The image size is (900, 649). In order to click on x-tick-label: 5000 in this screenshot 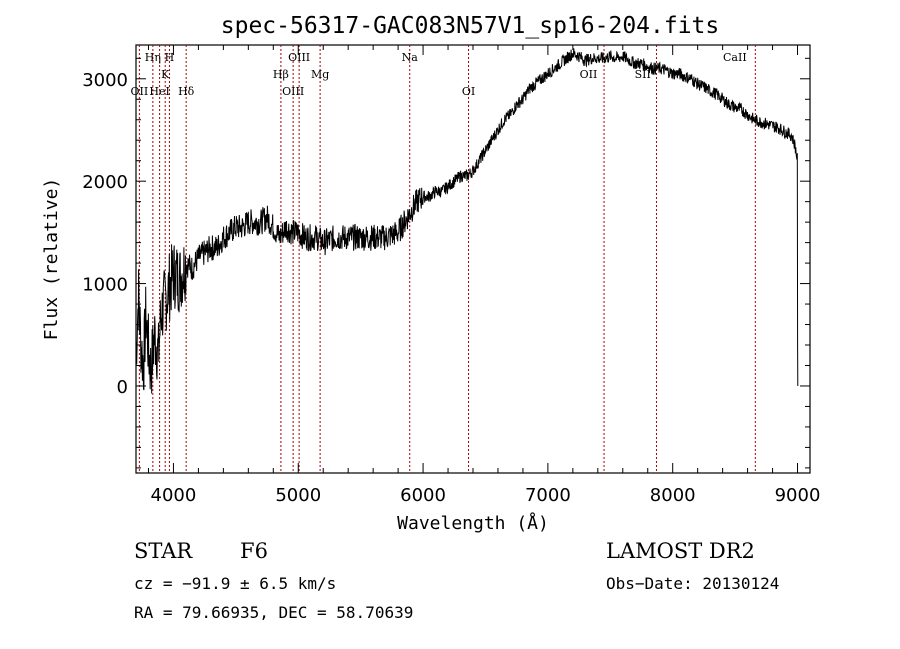, I will do `click(298, 495)`.